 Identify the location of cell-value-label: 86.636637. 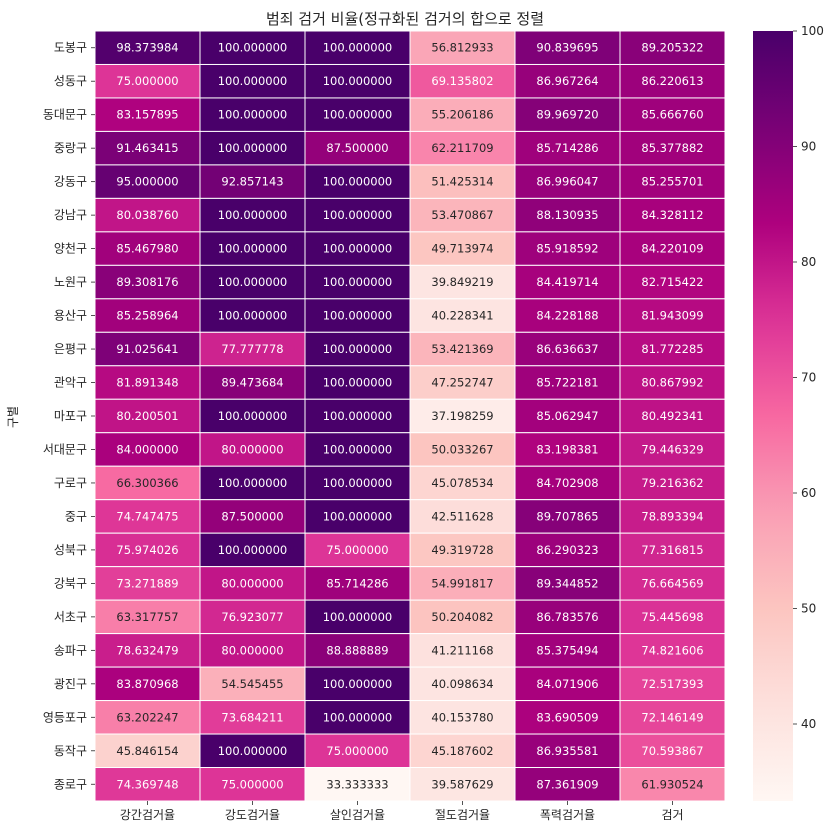
(567, 349).